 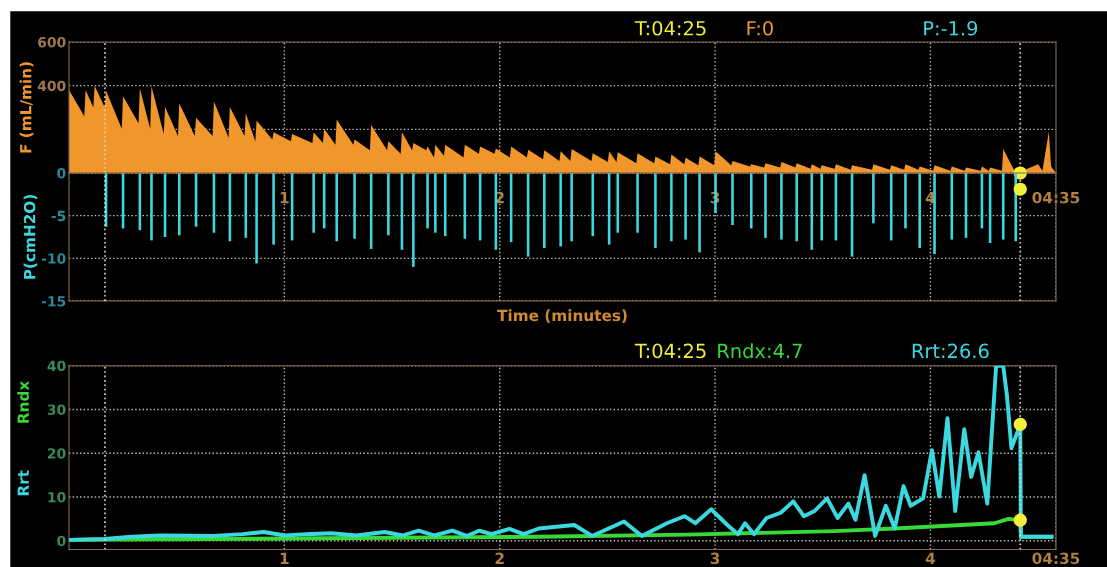 I want to click on text: P:-1.9, so click(x=951, y=28).